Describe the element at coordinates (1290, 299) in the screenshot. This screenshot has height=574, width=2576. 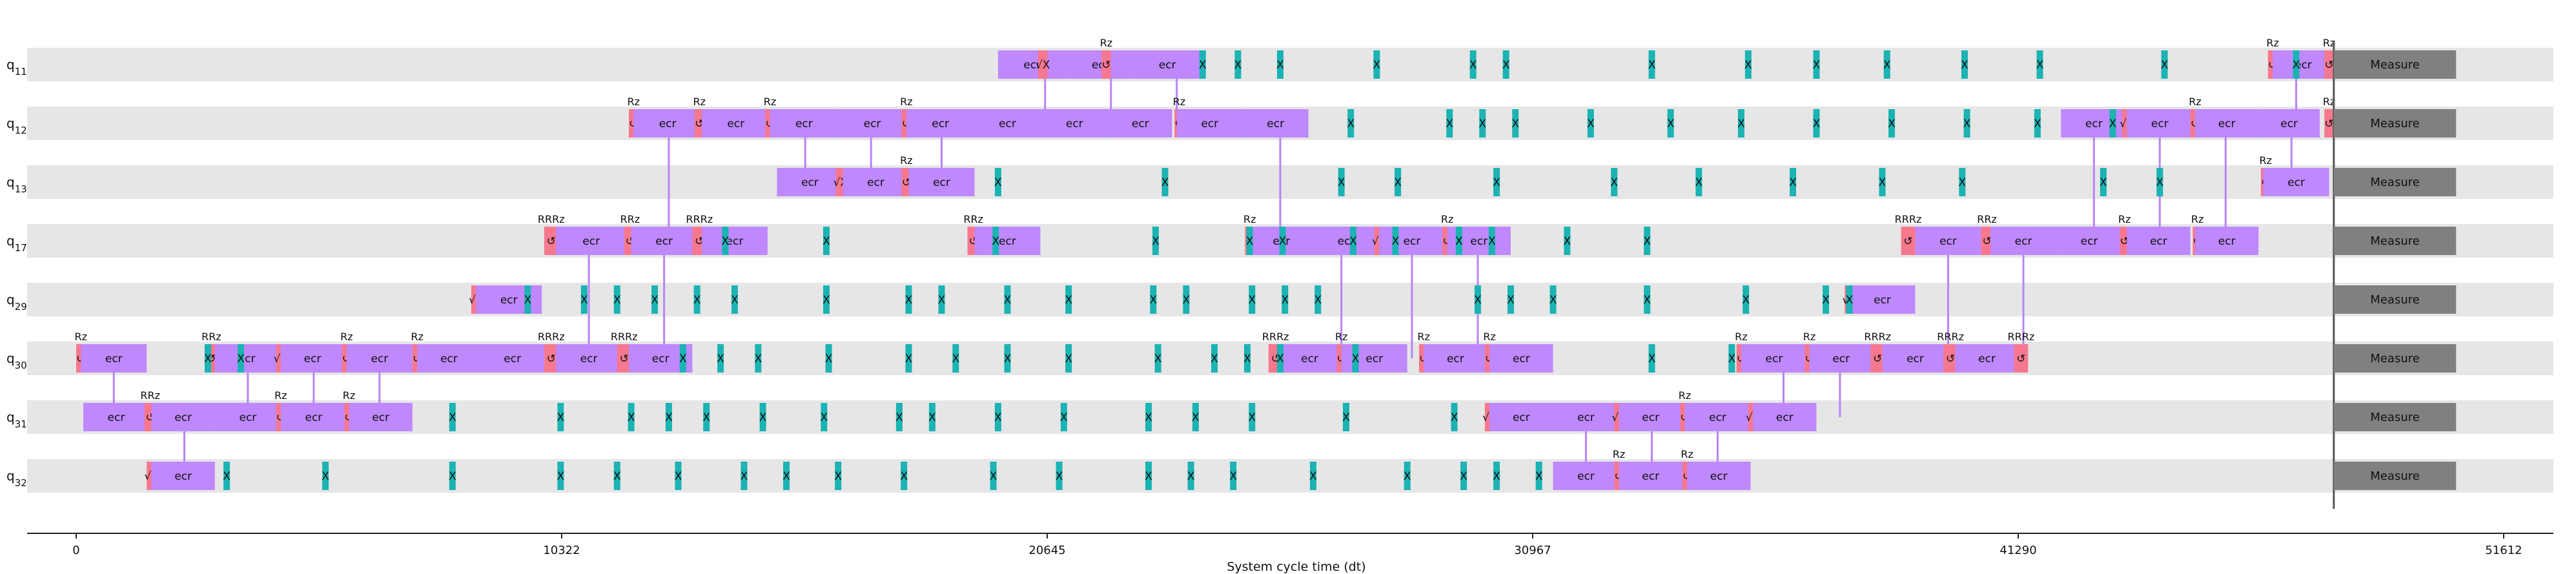
I see `qubit-row-q29` at that location.